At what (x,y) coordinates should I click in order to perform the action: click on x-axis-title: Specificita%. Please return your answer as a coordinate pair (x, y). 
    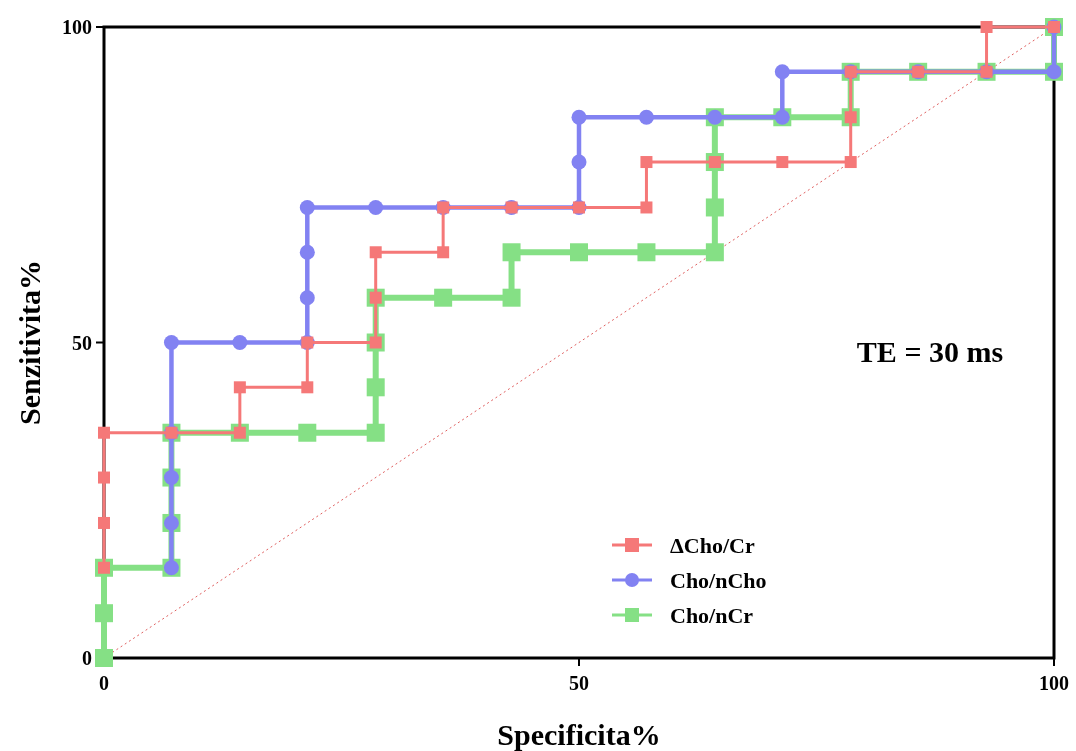
    Looking at the image, I should click on (579, 734).